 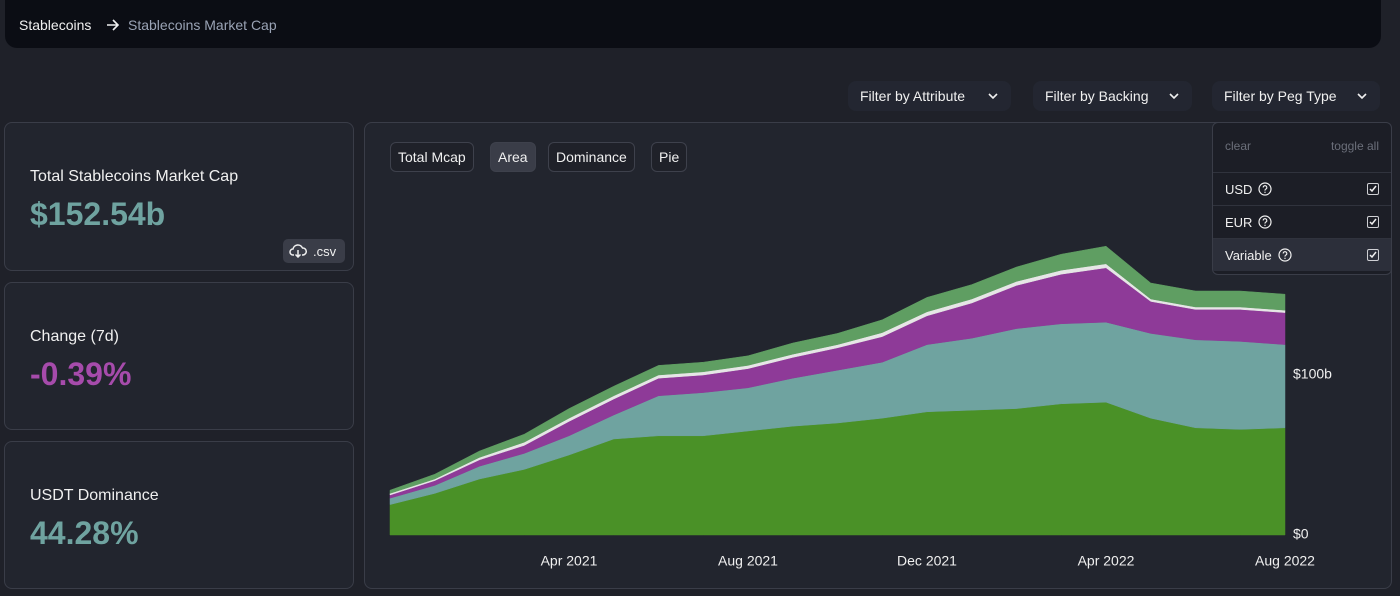 What do you see at coordinates (1312, 374) in the screenshot?
I see `y-tick-label: $100b` at bounding box center [1312, 374].